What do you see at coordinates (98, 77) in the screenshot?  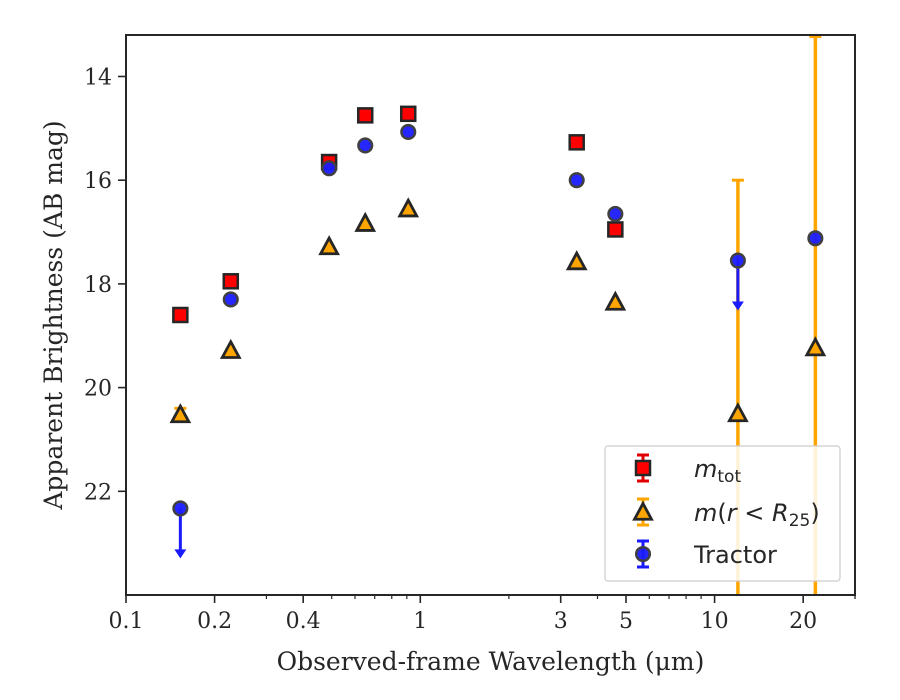 I see `y-tick-label-0: 14` at bounding box center [98, 77].